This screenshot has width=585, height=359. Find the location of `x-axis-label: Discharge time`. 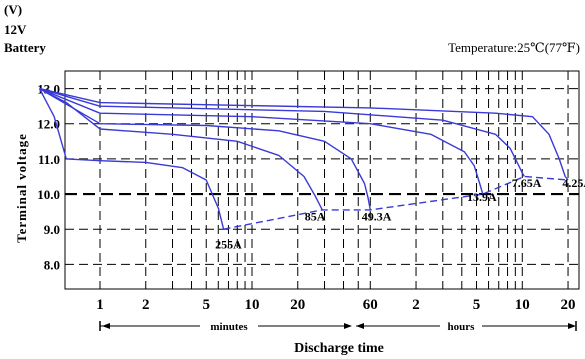

x-axis-label: Discharge time is located at coordinates (339, 348).